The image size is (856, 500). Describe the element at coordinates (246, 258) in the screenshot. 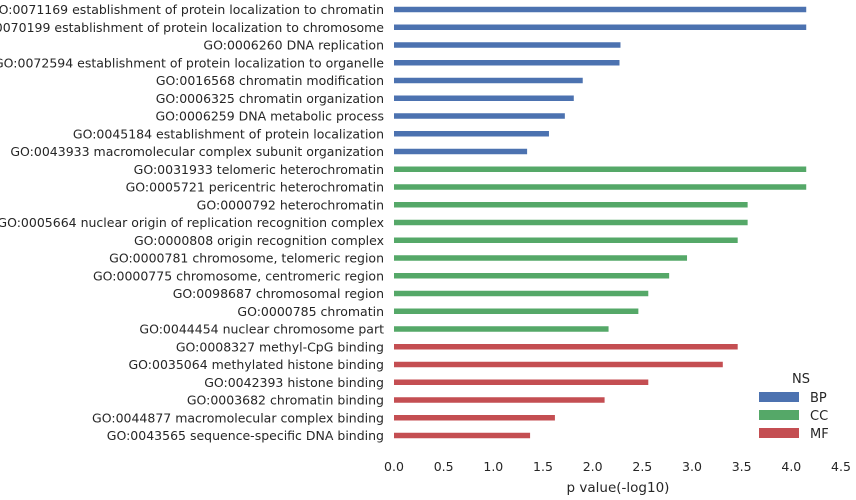

I see `category-label: GO:0000781 chromosome, telomeric region` at that location.